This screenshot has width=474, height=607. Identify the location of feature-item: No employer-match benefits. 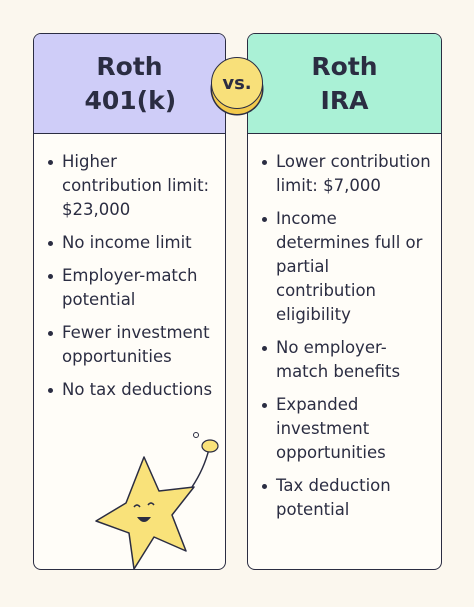
(346, 360).